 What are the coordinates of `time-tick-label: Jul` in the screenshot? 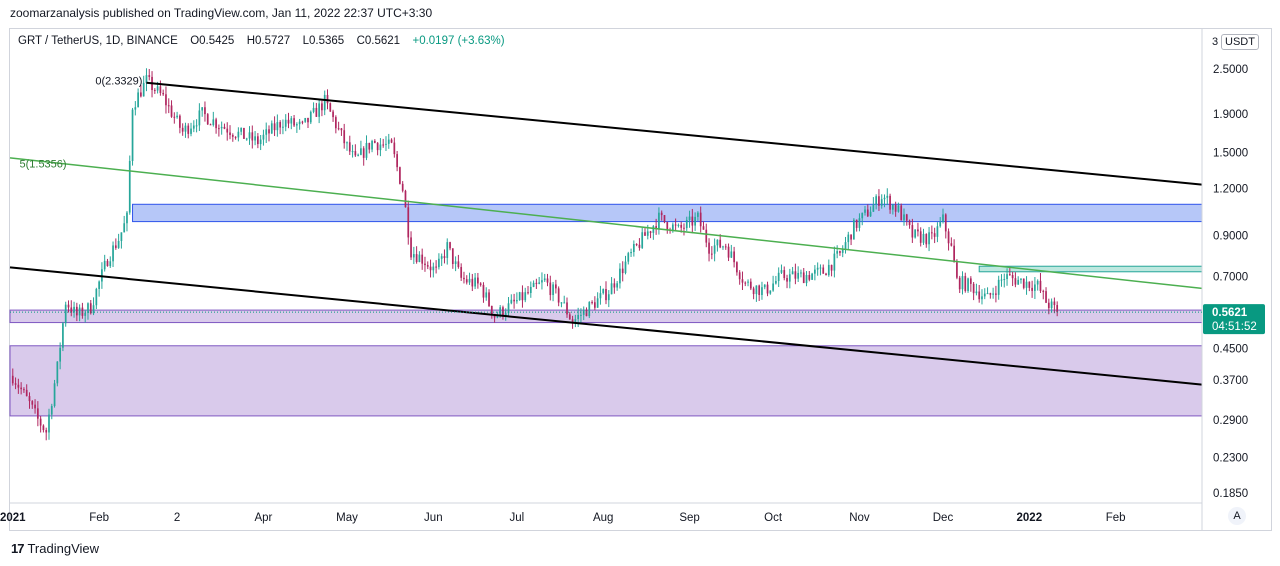 It's located at (517, 518).